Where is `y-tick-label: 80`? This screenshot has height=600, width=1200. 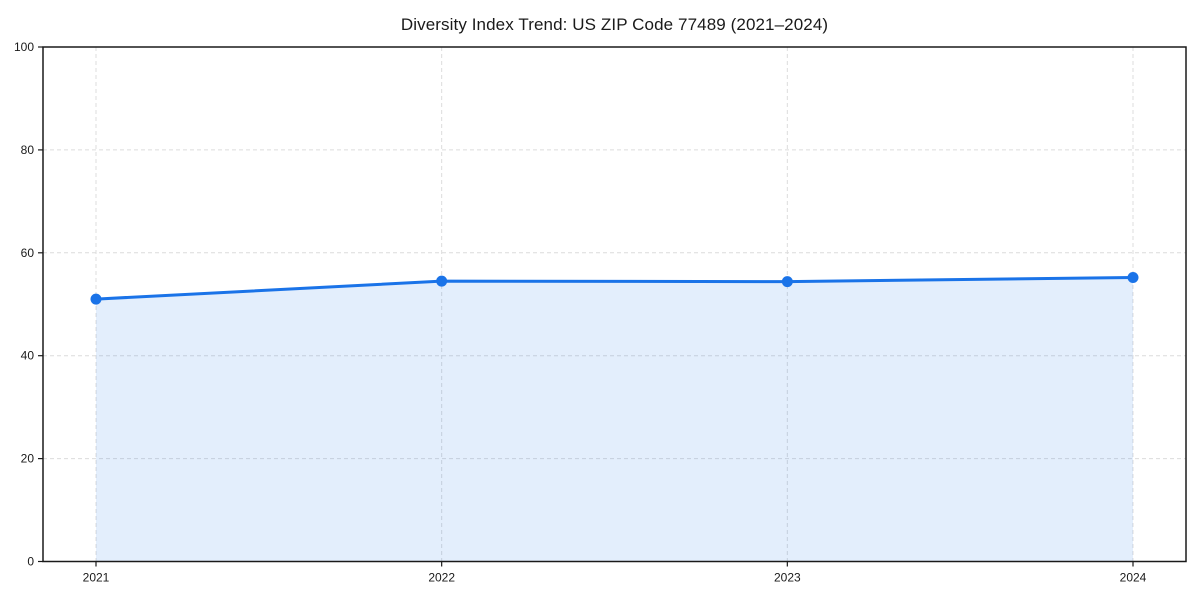
y-tick-label: 80 is located at coordinates (28, 150).